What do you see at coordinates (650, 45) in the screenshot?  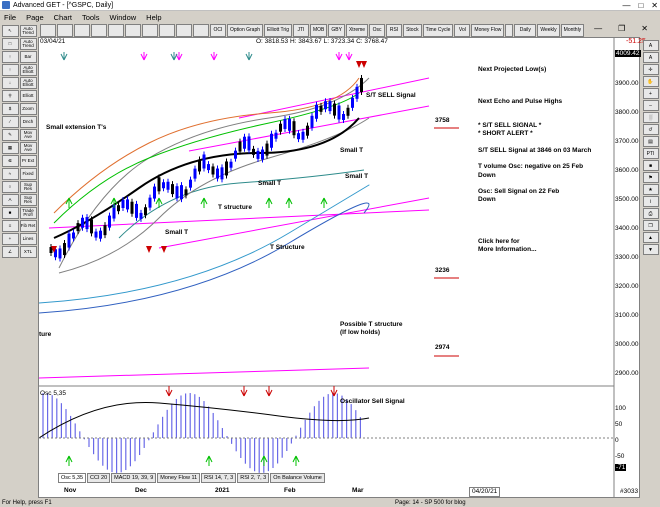 I see `font-size-up-icon: A` at bounding box center [650, 45].